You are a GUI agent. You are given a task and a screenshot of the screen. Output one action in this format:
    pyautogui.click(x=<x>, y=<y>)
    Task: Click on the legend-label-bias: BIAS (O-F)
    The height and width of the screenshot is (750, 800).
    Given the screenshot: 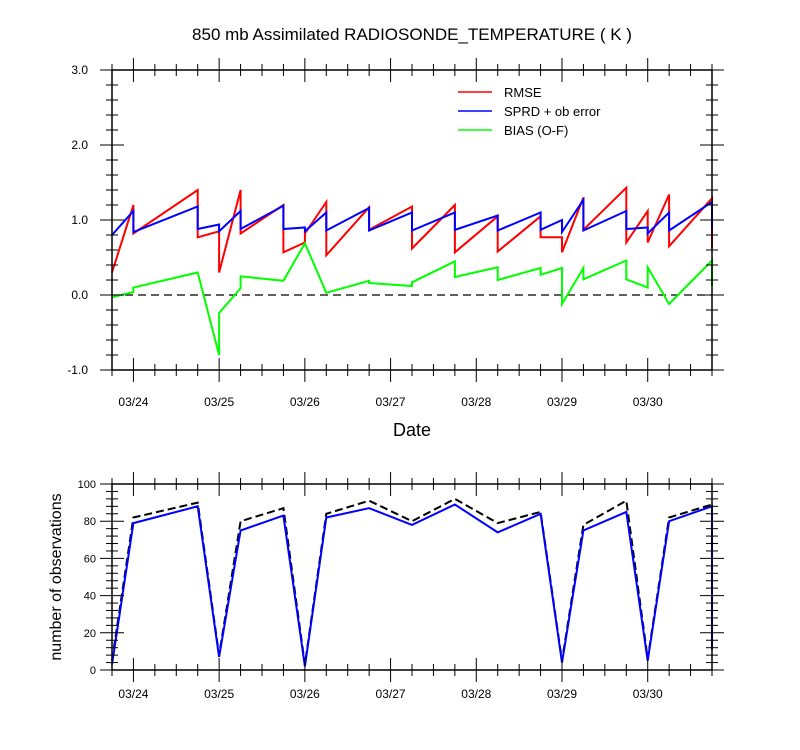 What is the action you would take?
    pyautogui.click(x=536, y=130)
    